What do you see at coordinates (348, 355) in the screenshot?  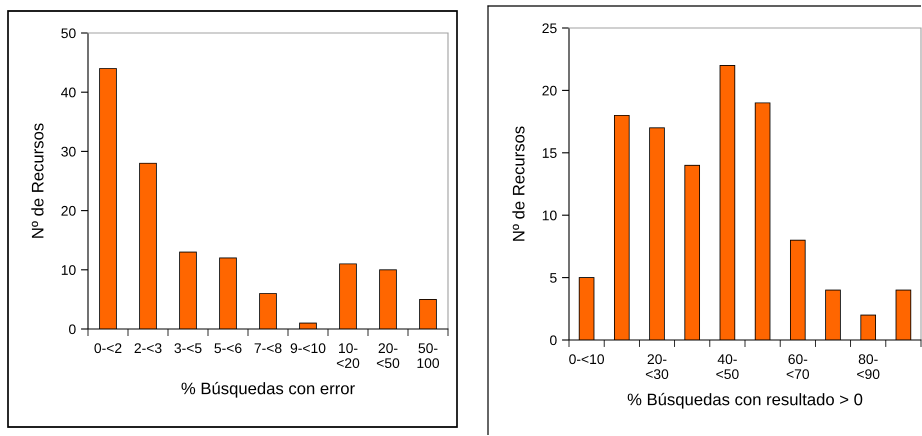 I see `x-tick-label: 10- <20` at bounding box center [348, 355].